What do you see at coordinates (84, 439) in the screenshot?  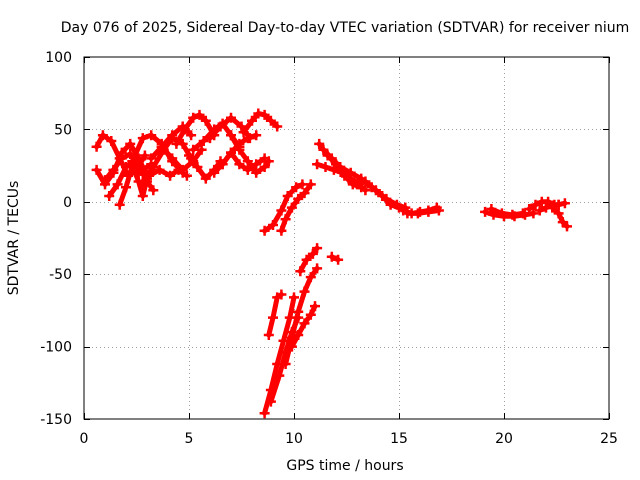 I see `x-tick-label: 0` at bounding box center [84, 439].